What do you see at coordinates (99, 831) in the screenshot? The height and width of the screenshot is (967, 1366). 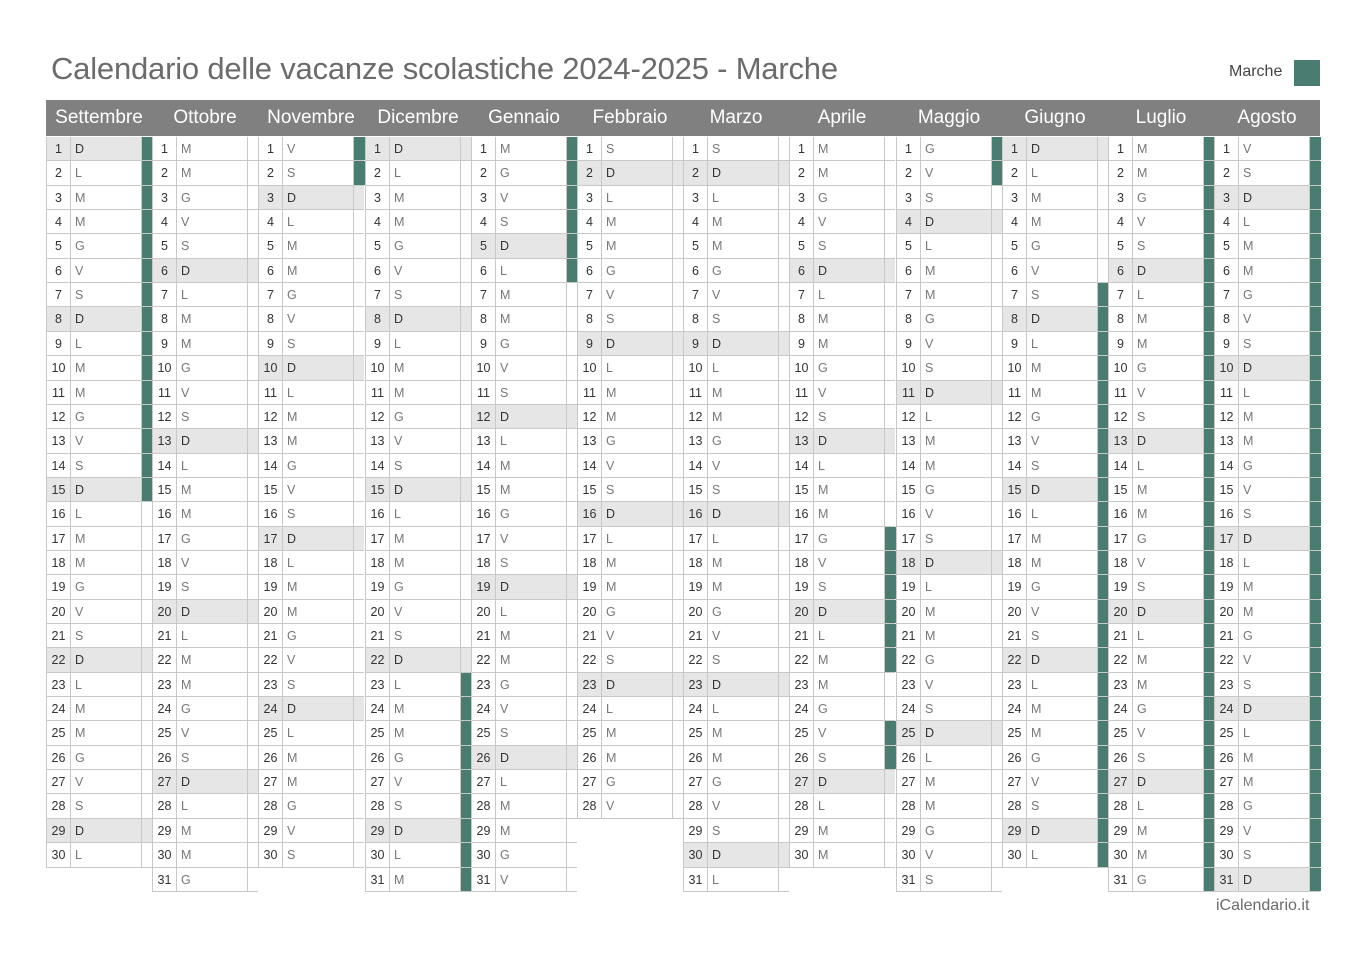 I see `day-row: 29 D` at bounding box center [99, 831].